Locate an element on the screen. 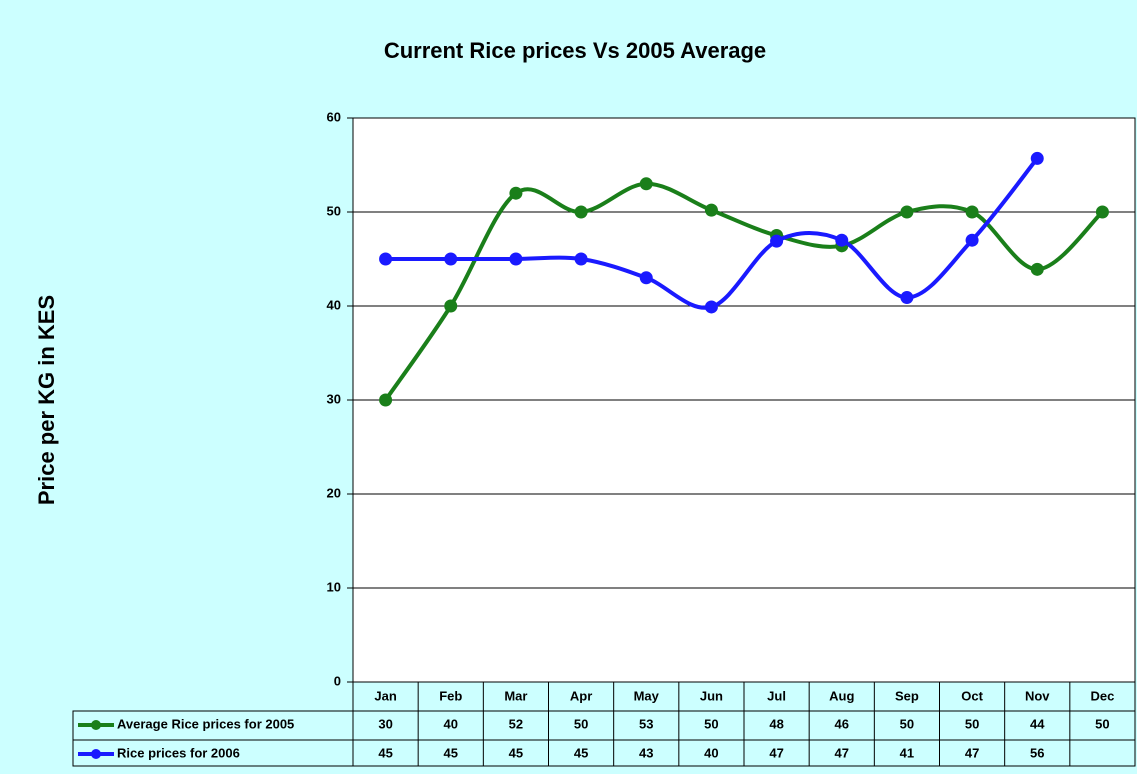  x-tick-label: Aug is located at coordinates (841, 695).